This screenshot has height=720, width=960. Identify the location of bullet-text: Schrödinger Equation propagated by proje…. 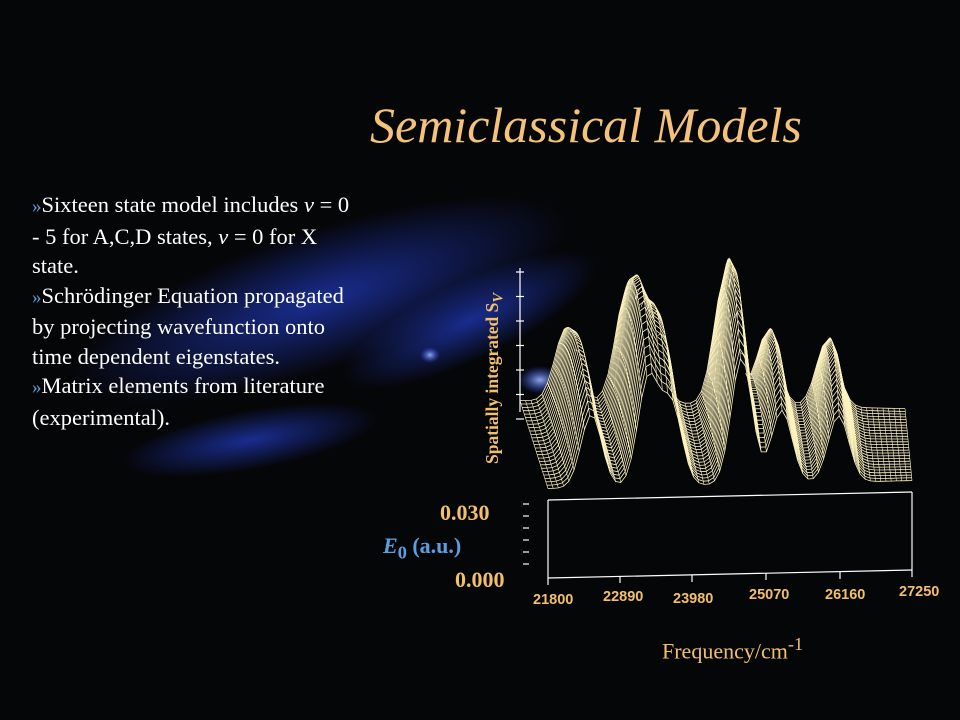
(188, 325).